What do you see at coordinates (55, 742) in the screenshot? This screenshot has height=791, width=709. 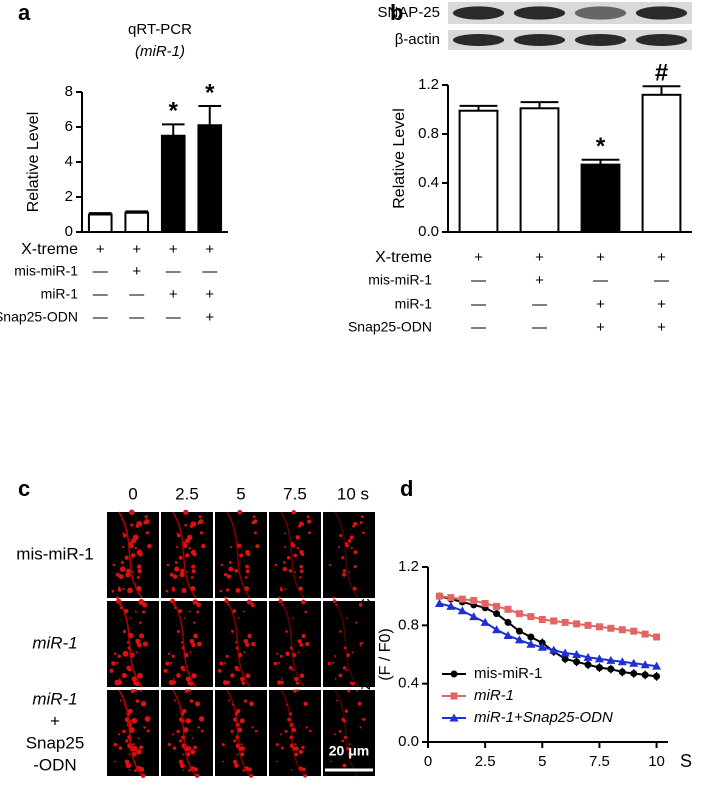 I see `row-label: Snap25` at bounding box center [55, 742].